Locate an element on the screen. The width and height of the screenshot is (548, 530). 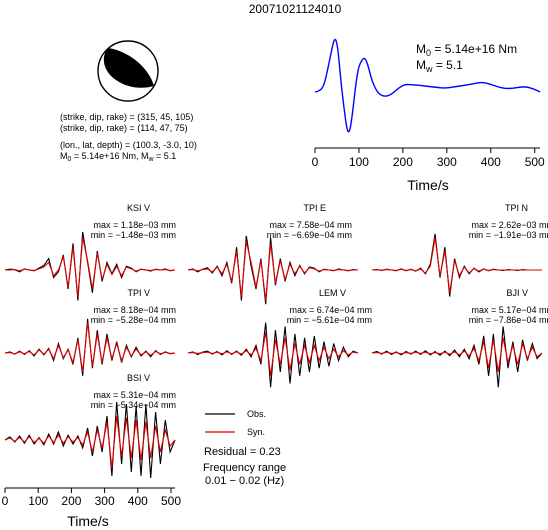
waveform-time-axis: 0 100 200 300 400 500 Time/s is located at coordinates (91, 508).